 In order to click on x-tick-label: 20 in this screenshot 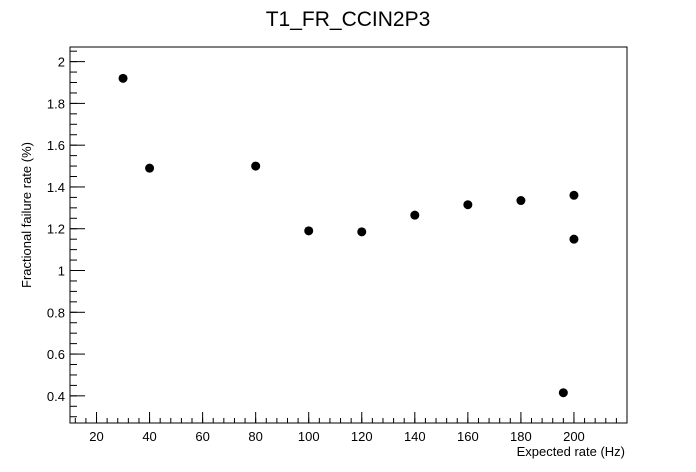, I will do `click(96, 436)`.